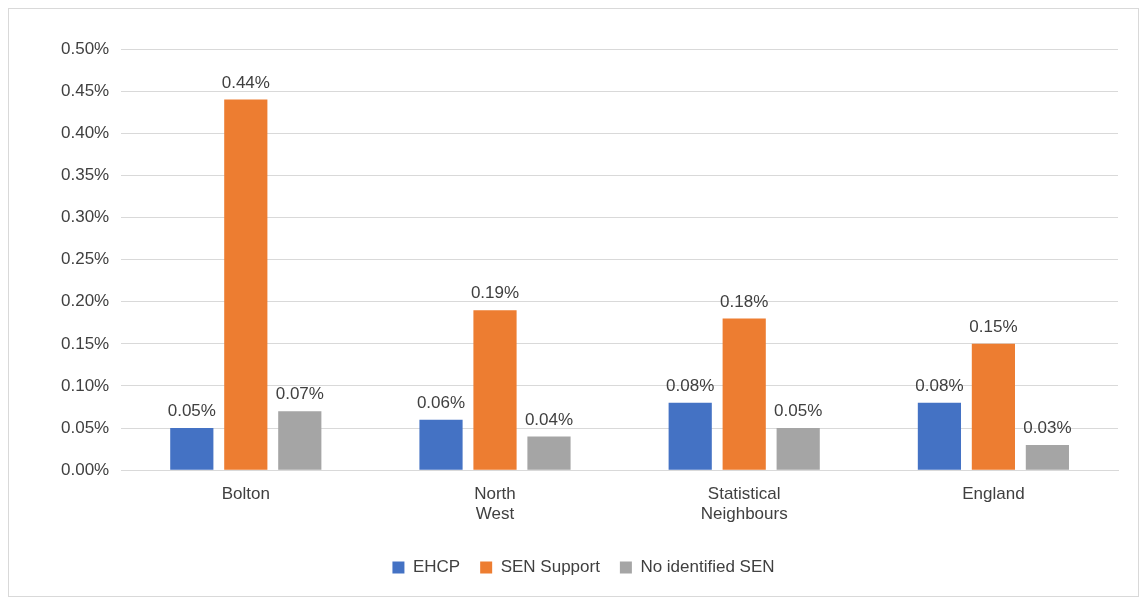  Describe the element at coordinates (85, 132) in the screenshot. I see `y-tick-label: 0.40%` at that location.